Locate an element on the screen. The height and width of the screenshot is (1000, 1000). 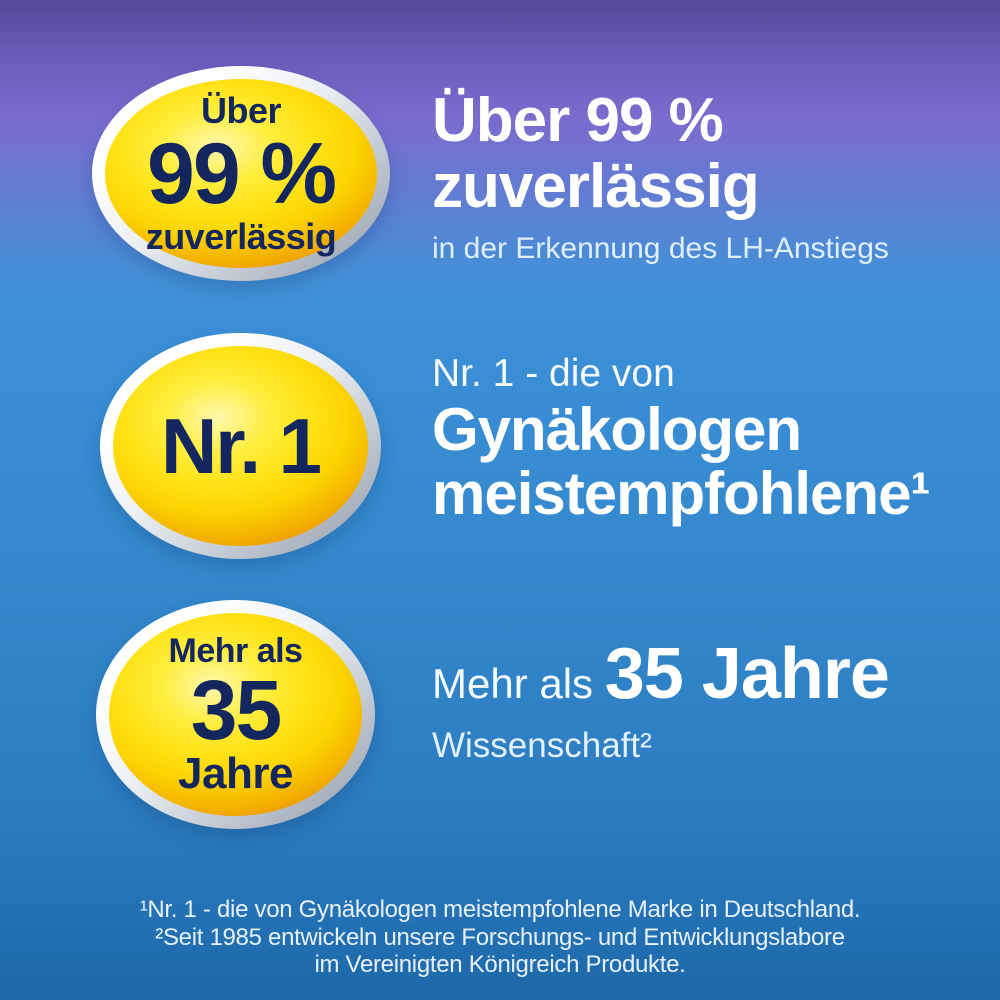
badge-99-value: 99 % is located at coordinates (241, 173).